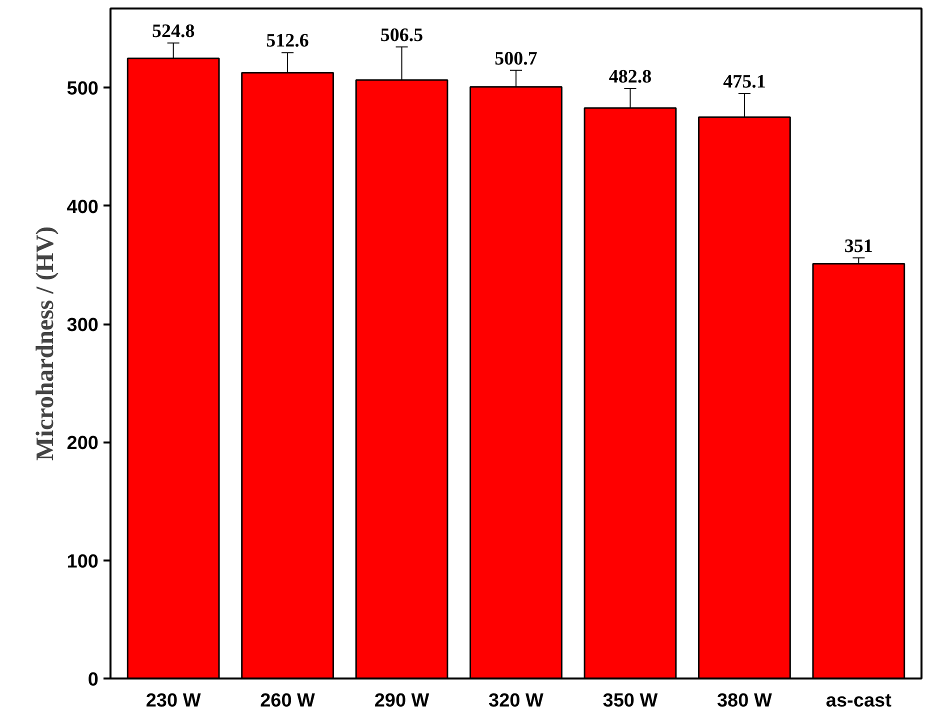  I want to click on y-tick-label: 400, so click(82, 207).